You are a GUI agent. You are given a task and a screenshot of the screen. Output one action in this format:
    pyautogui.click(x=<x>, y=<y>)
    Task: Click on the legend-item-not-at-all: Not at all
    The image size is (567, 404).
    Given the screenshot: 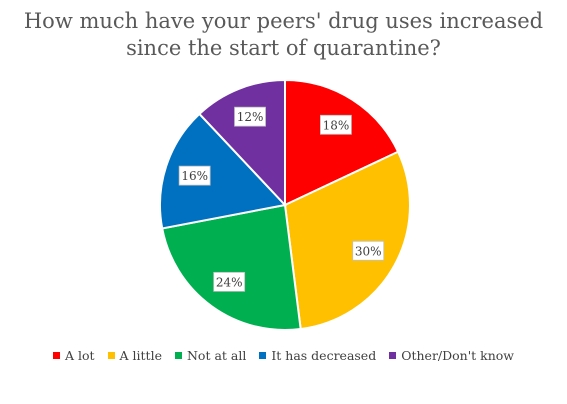 What is the action you would take?
    pyautogui.click(x=210, y=355)
    